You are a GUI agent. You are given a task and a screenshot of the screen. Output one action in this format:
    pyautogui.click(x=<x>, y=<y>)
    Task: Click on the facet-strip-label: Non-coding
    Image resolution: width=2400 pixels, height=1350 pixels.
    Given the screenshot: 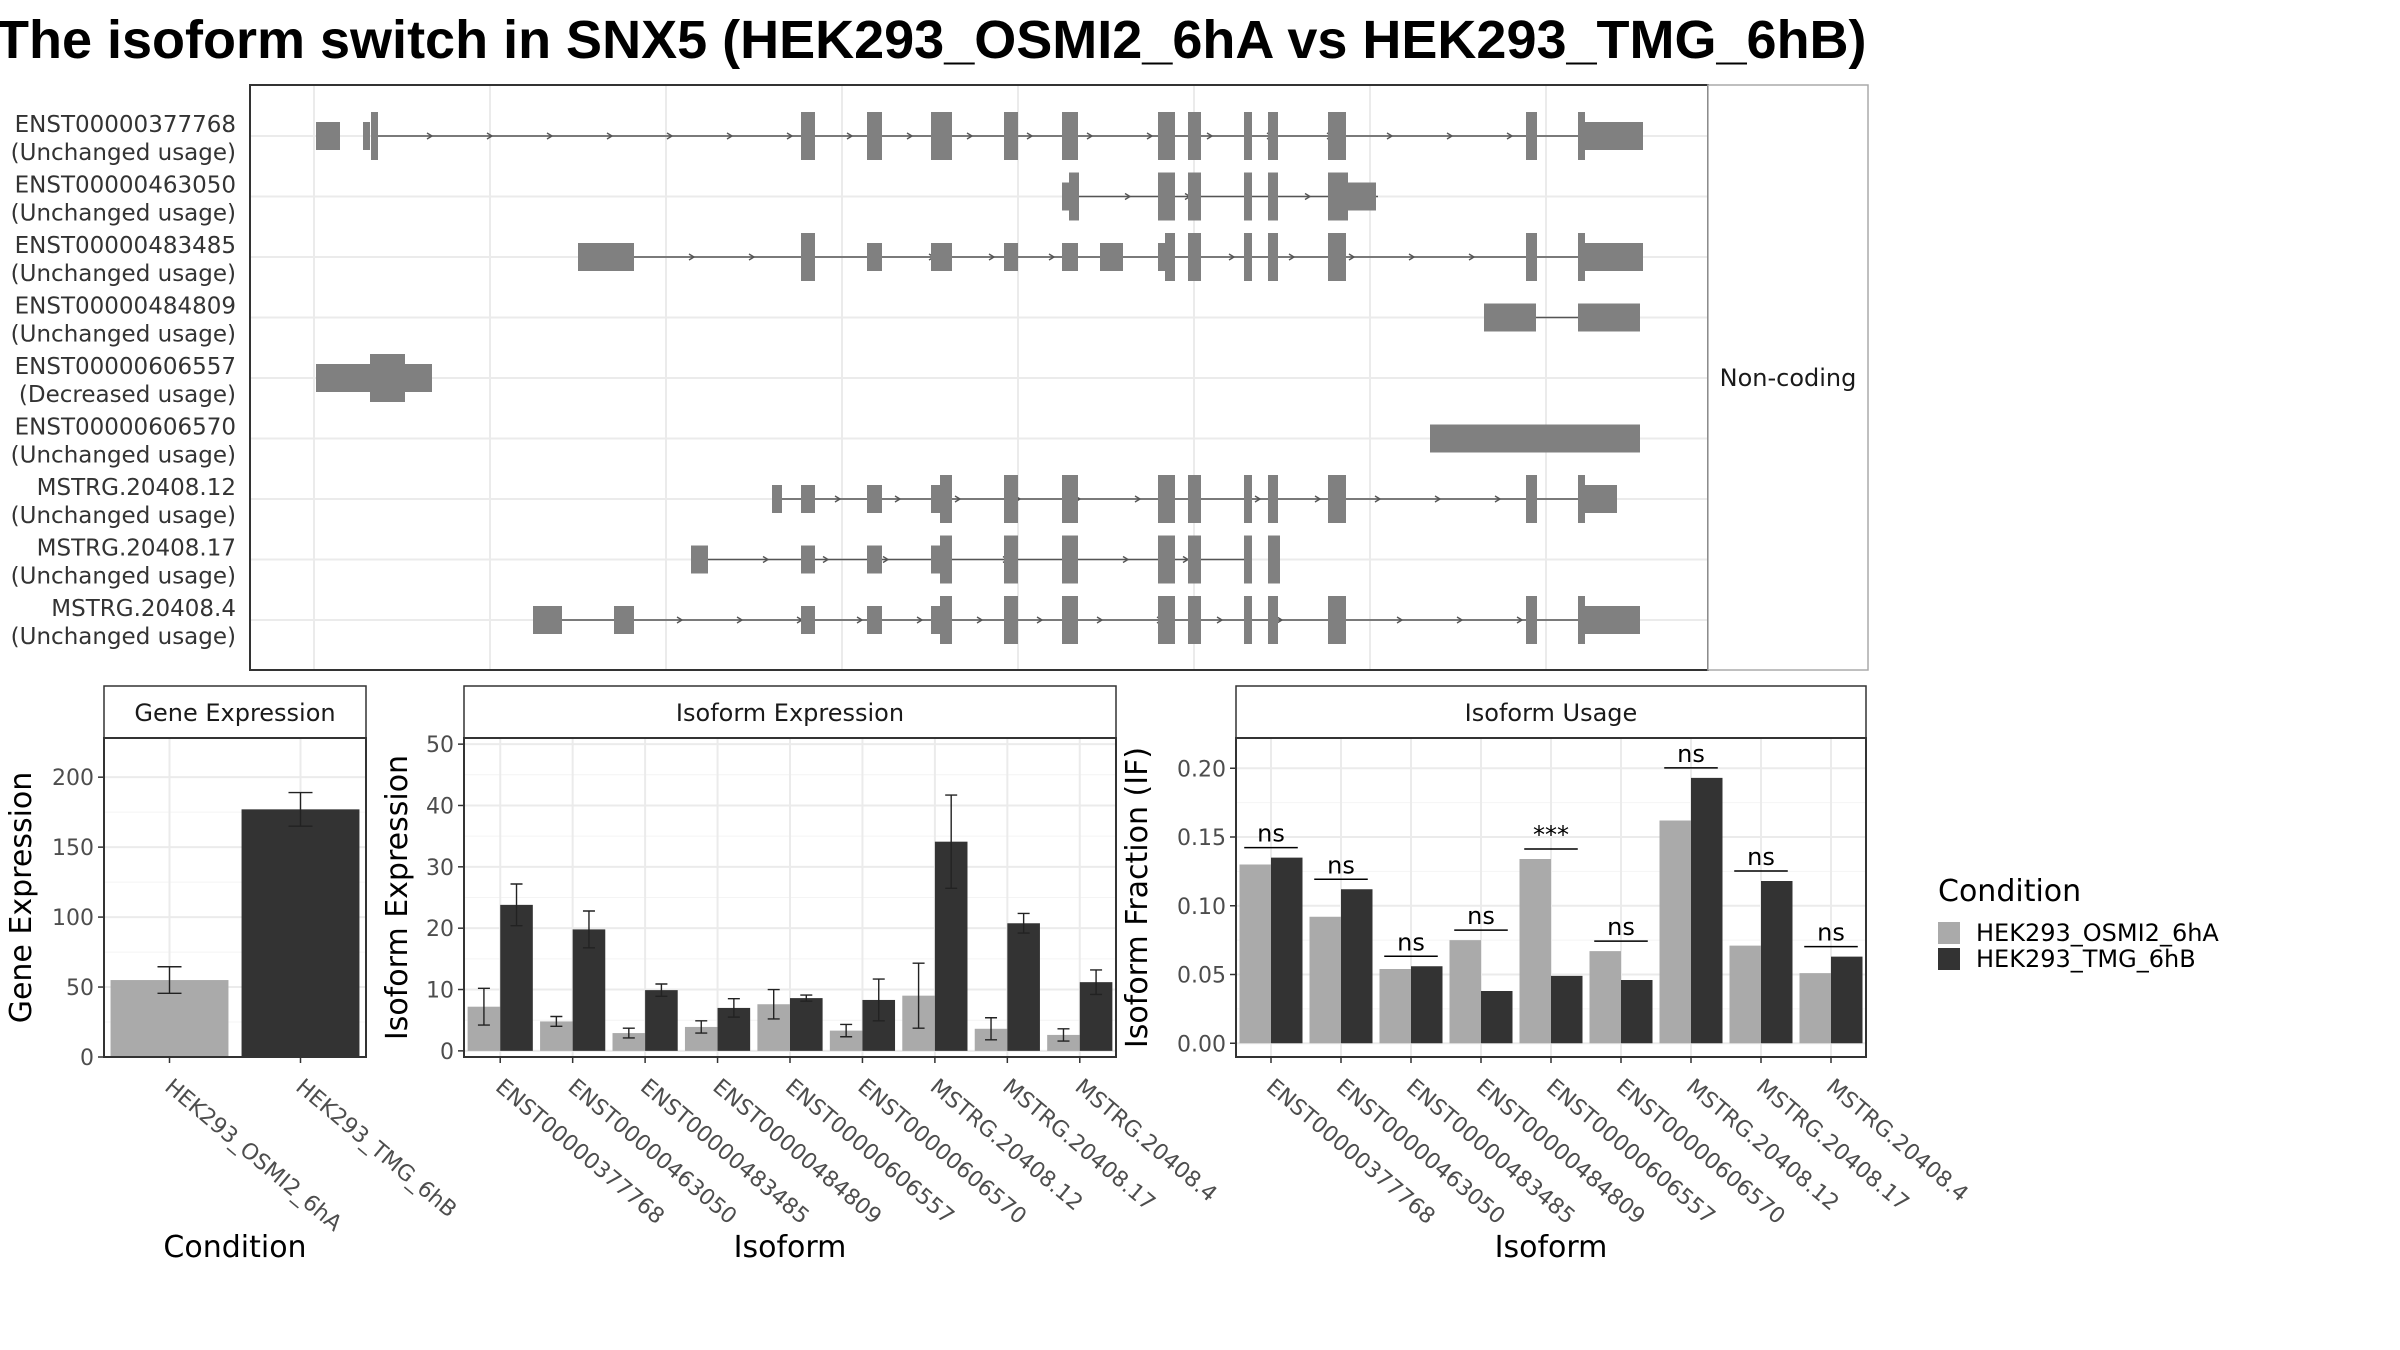 What is the action you would take?
    pyautogui.click(x=1788, y=378)
    